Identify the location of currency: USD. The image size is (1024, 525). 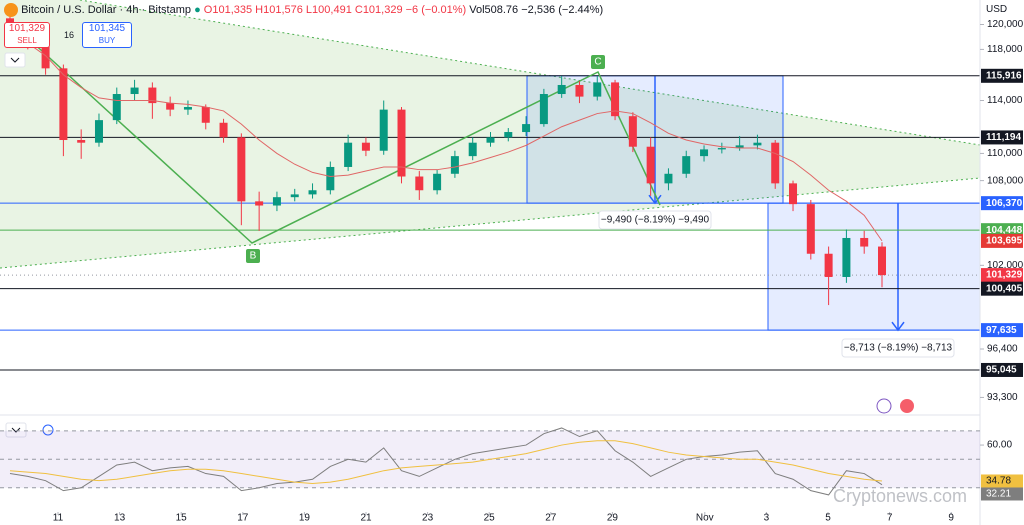
(997, 9).